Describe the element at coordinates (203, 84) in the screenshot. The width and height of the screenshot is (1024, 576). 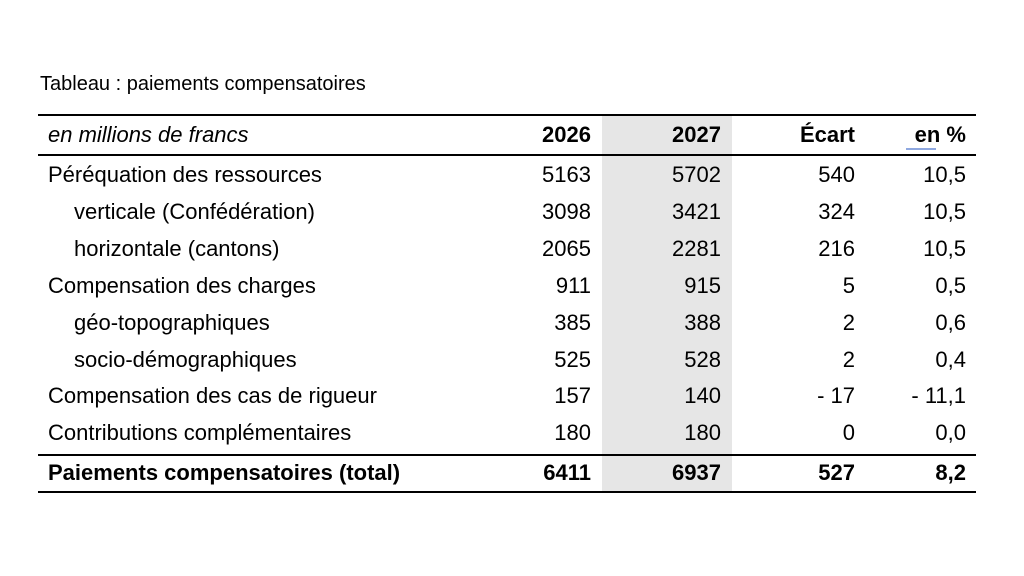
I see `caption: Tableau : paiements compensatoires` at that location.